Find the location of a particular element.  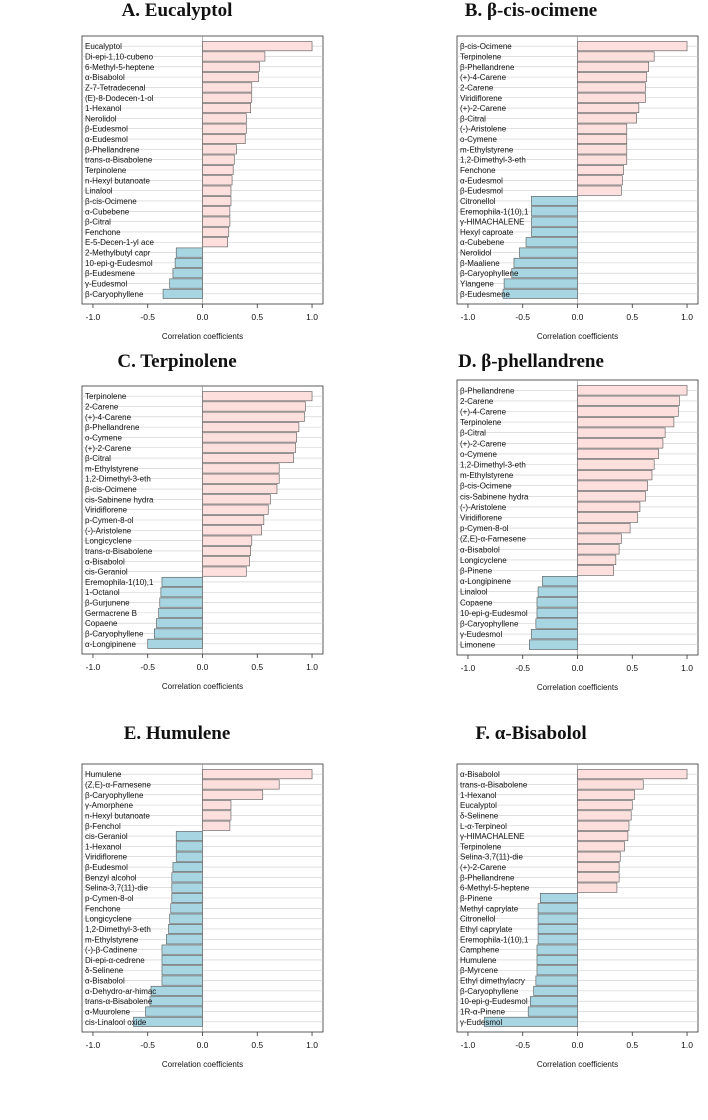

category-label: β-Pinene is located at coordinates (476, 898).